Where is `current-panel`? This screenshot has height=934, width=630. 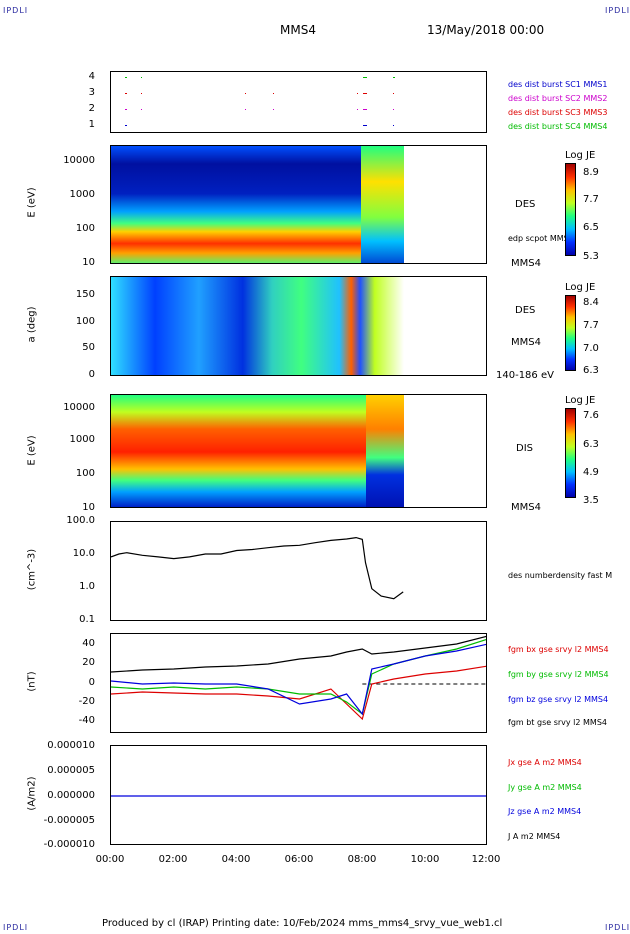 current-panel is located at coordinates (298, 795).